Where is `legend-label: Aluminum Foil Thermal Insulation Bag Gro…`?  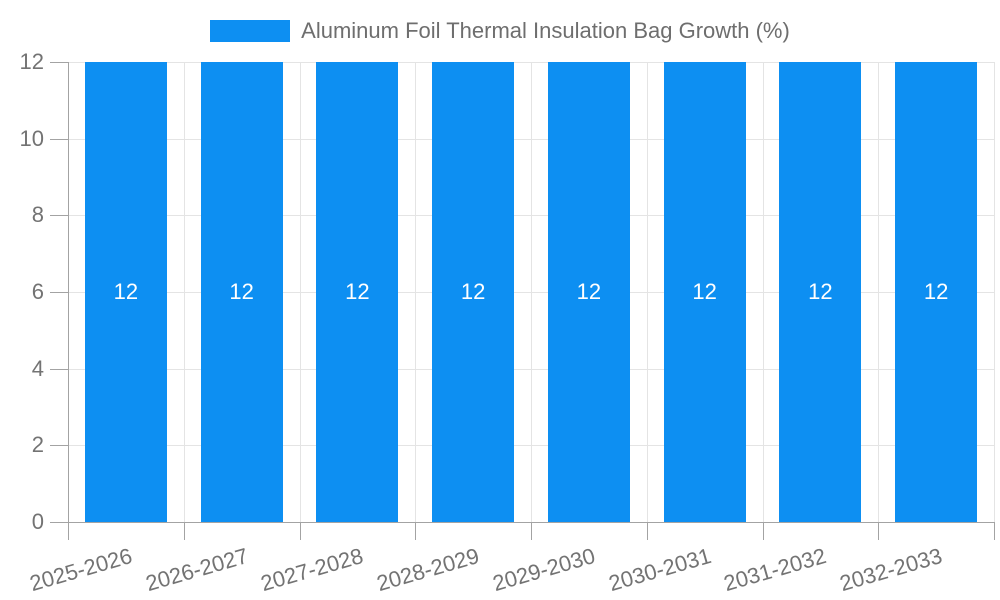
legend-label: Aluminum Foil Thermal Insulation Bag Gro… is located at coordinates (545, 30).